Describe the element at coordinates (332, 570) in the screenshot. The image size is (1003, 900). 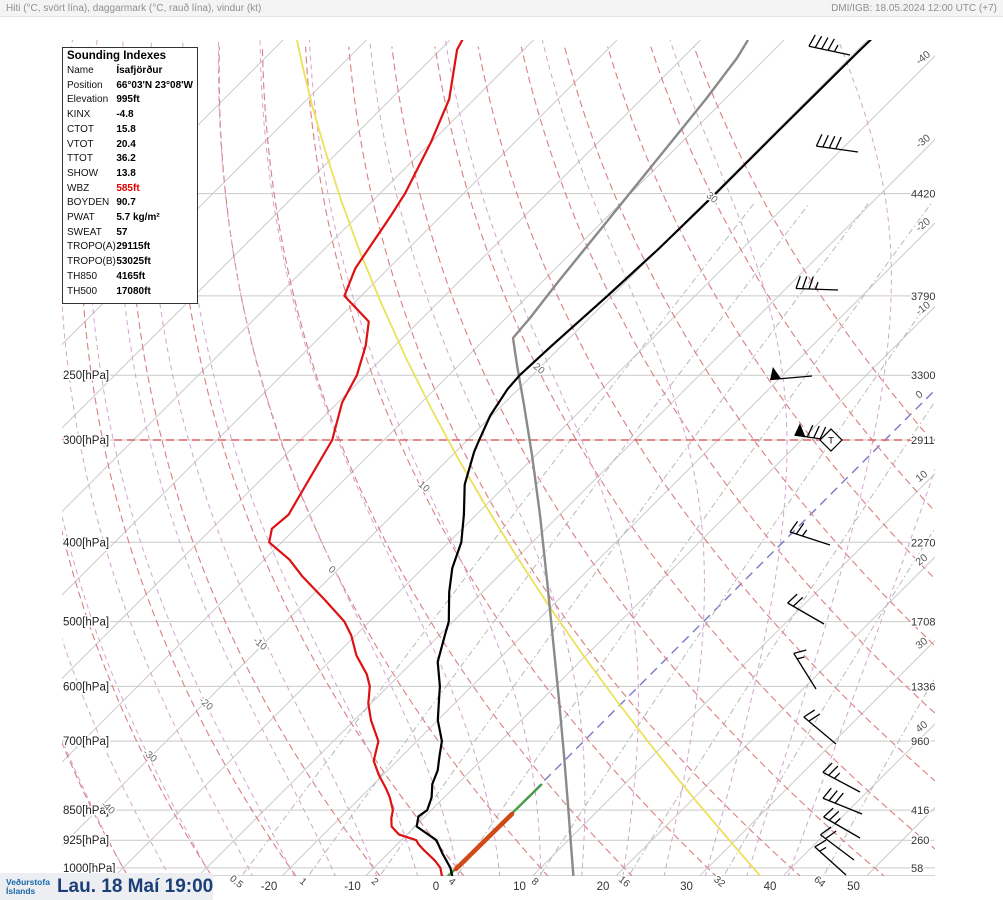
I see `dry-adiabat-label-0: 0` at that location.